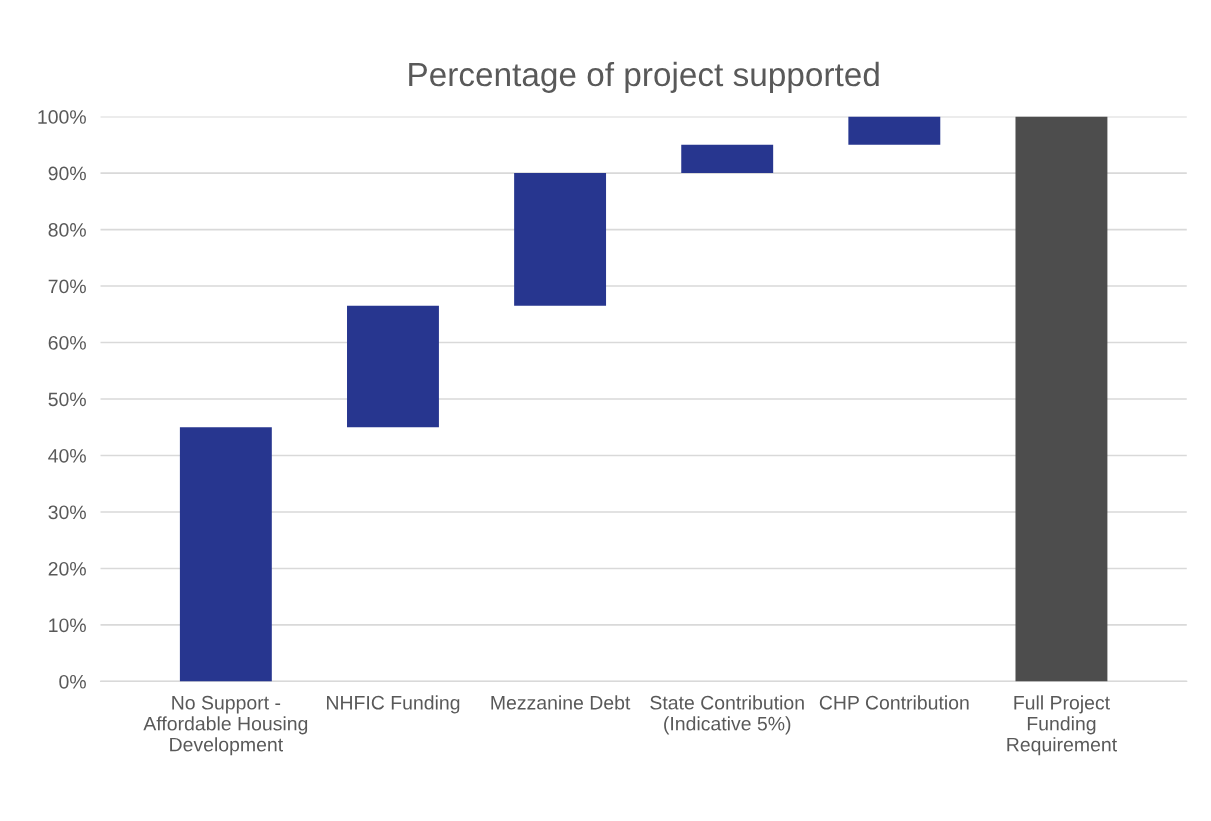 The height and width of the screenshot is (821, 1211). Describe the element at coordinates (67, 230) in the screenshot. I see `y-tick-label: 80%` at that location.